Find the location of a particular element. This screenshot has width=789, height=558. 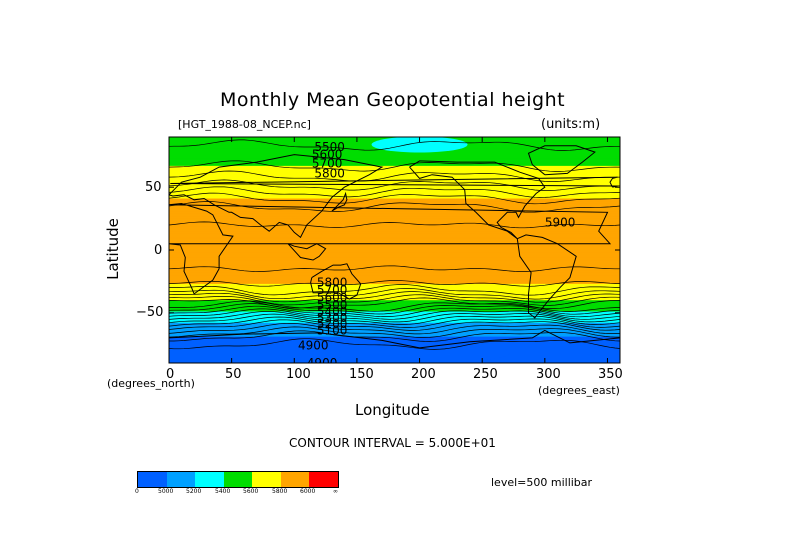

x-tick-label: 100 is located at coordinates (298, 374).